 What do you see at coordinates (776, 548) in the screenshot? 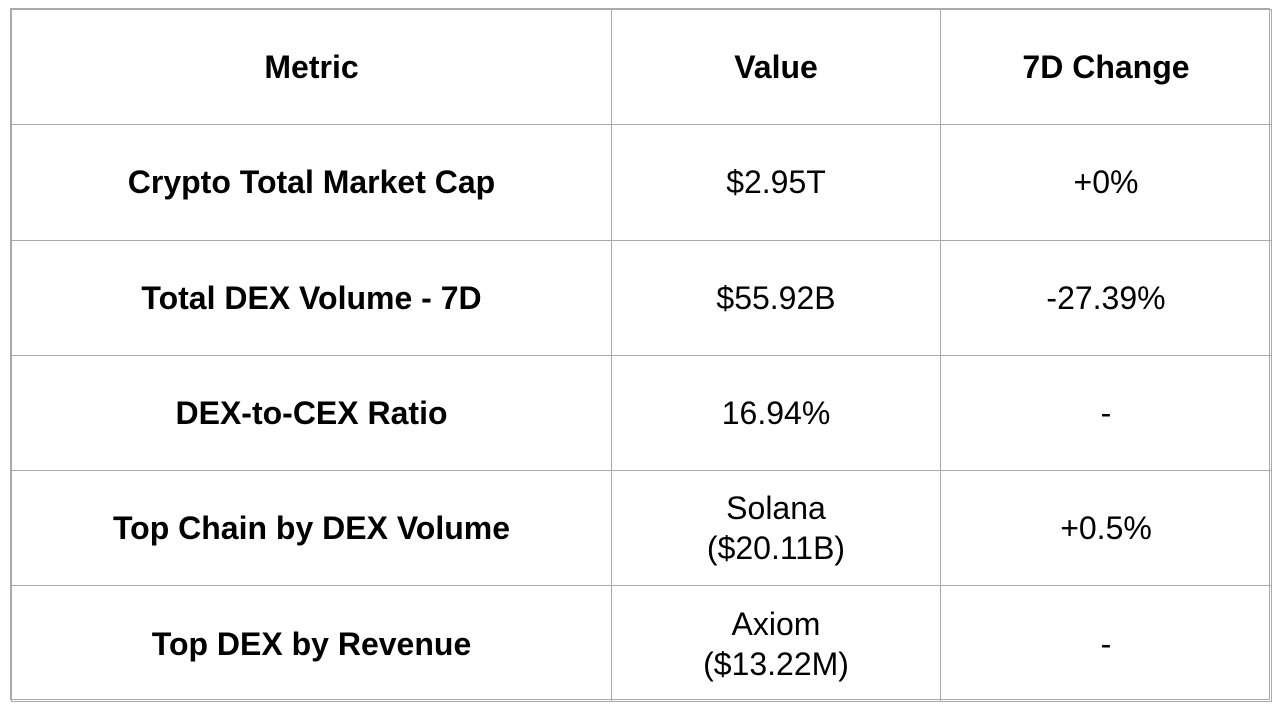
I see `value-line: ($20.11B)` at bounding box center [776, 548].